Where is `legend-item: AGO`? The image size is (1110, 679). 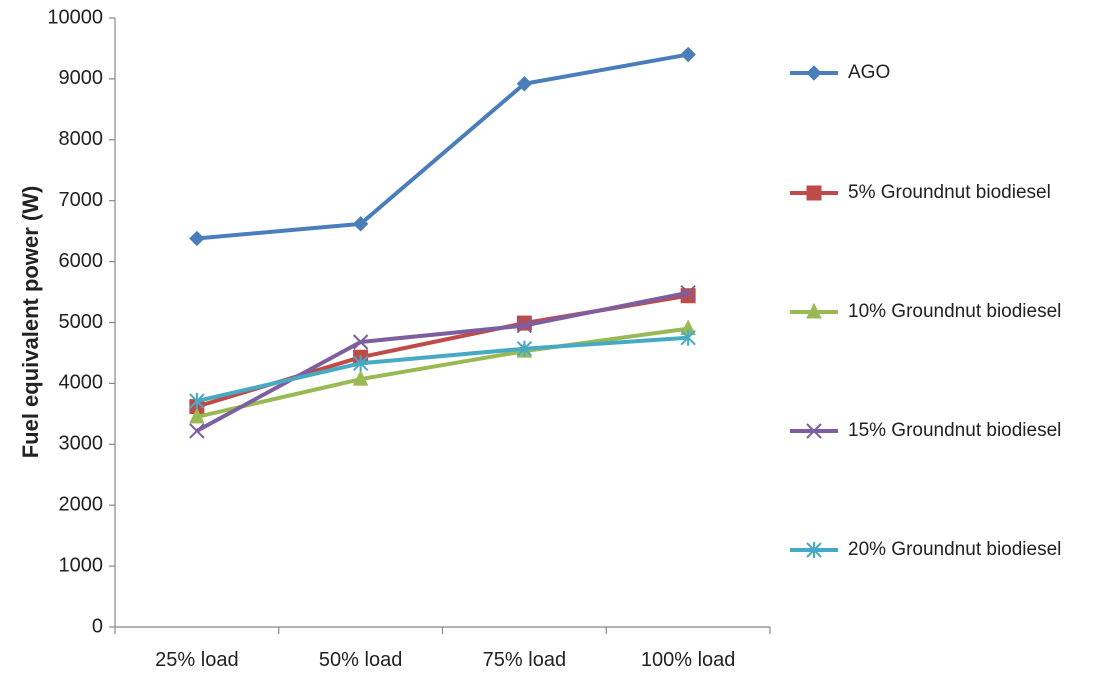 legend-item: AGO is located at coordinates (840, 72).